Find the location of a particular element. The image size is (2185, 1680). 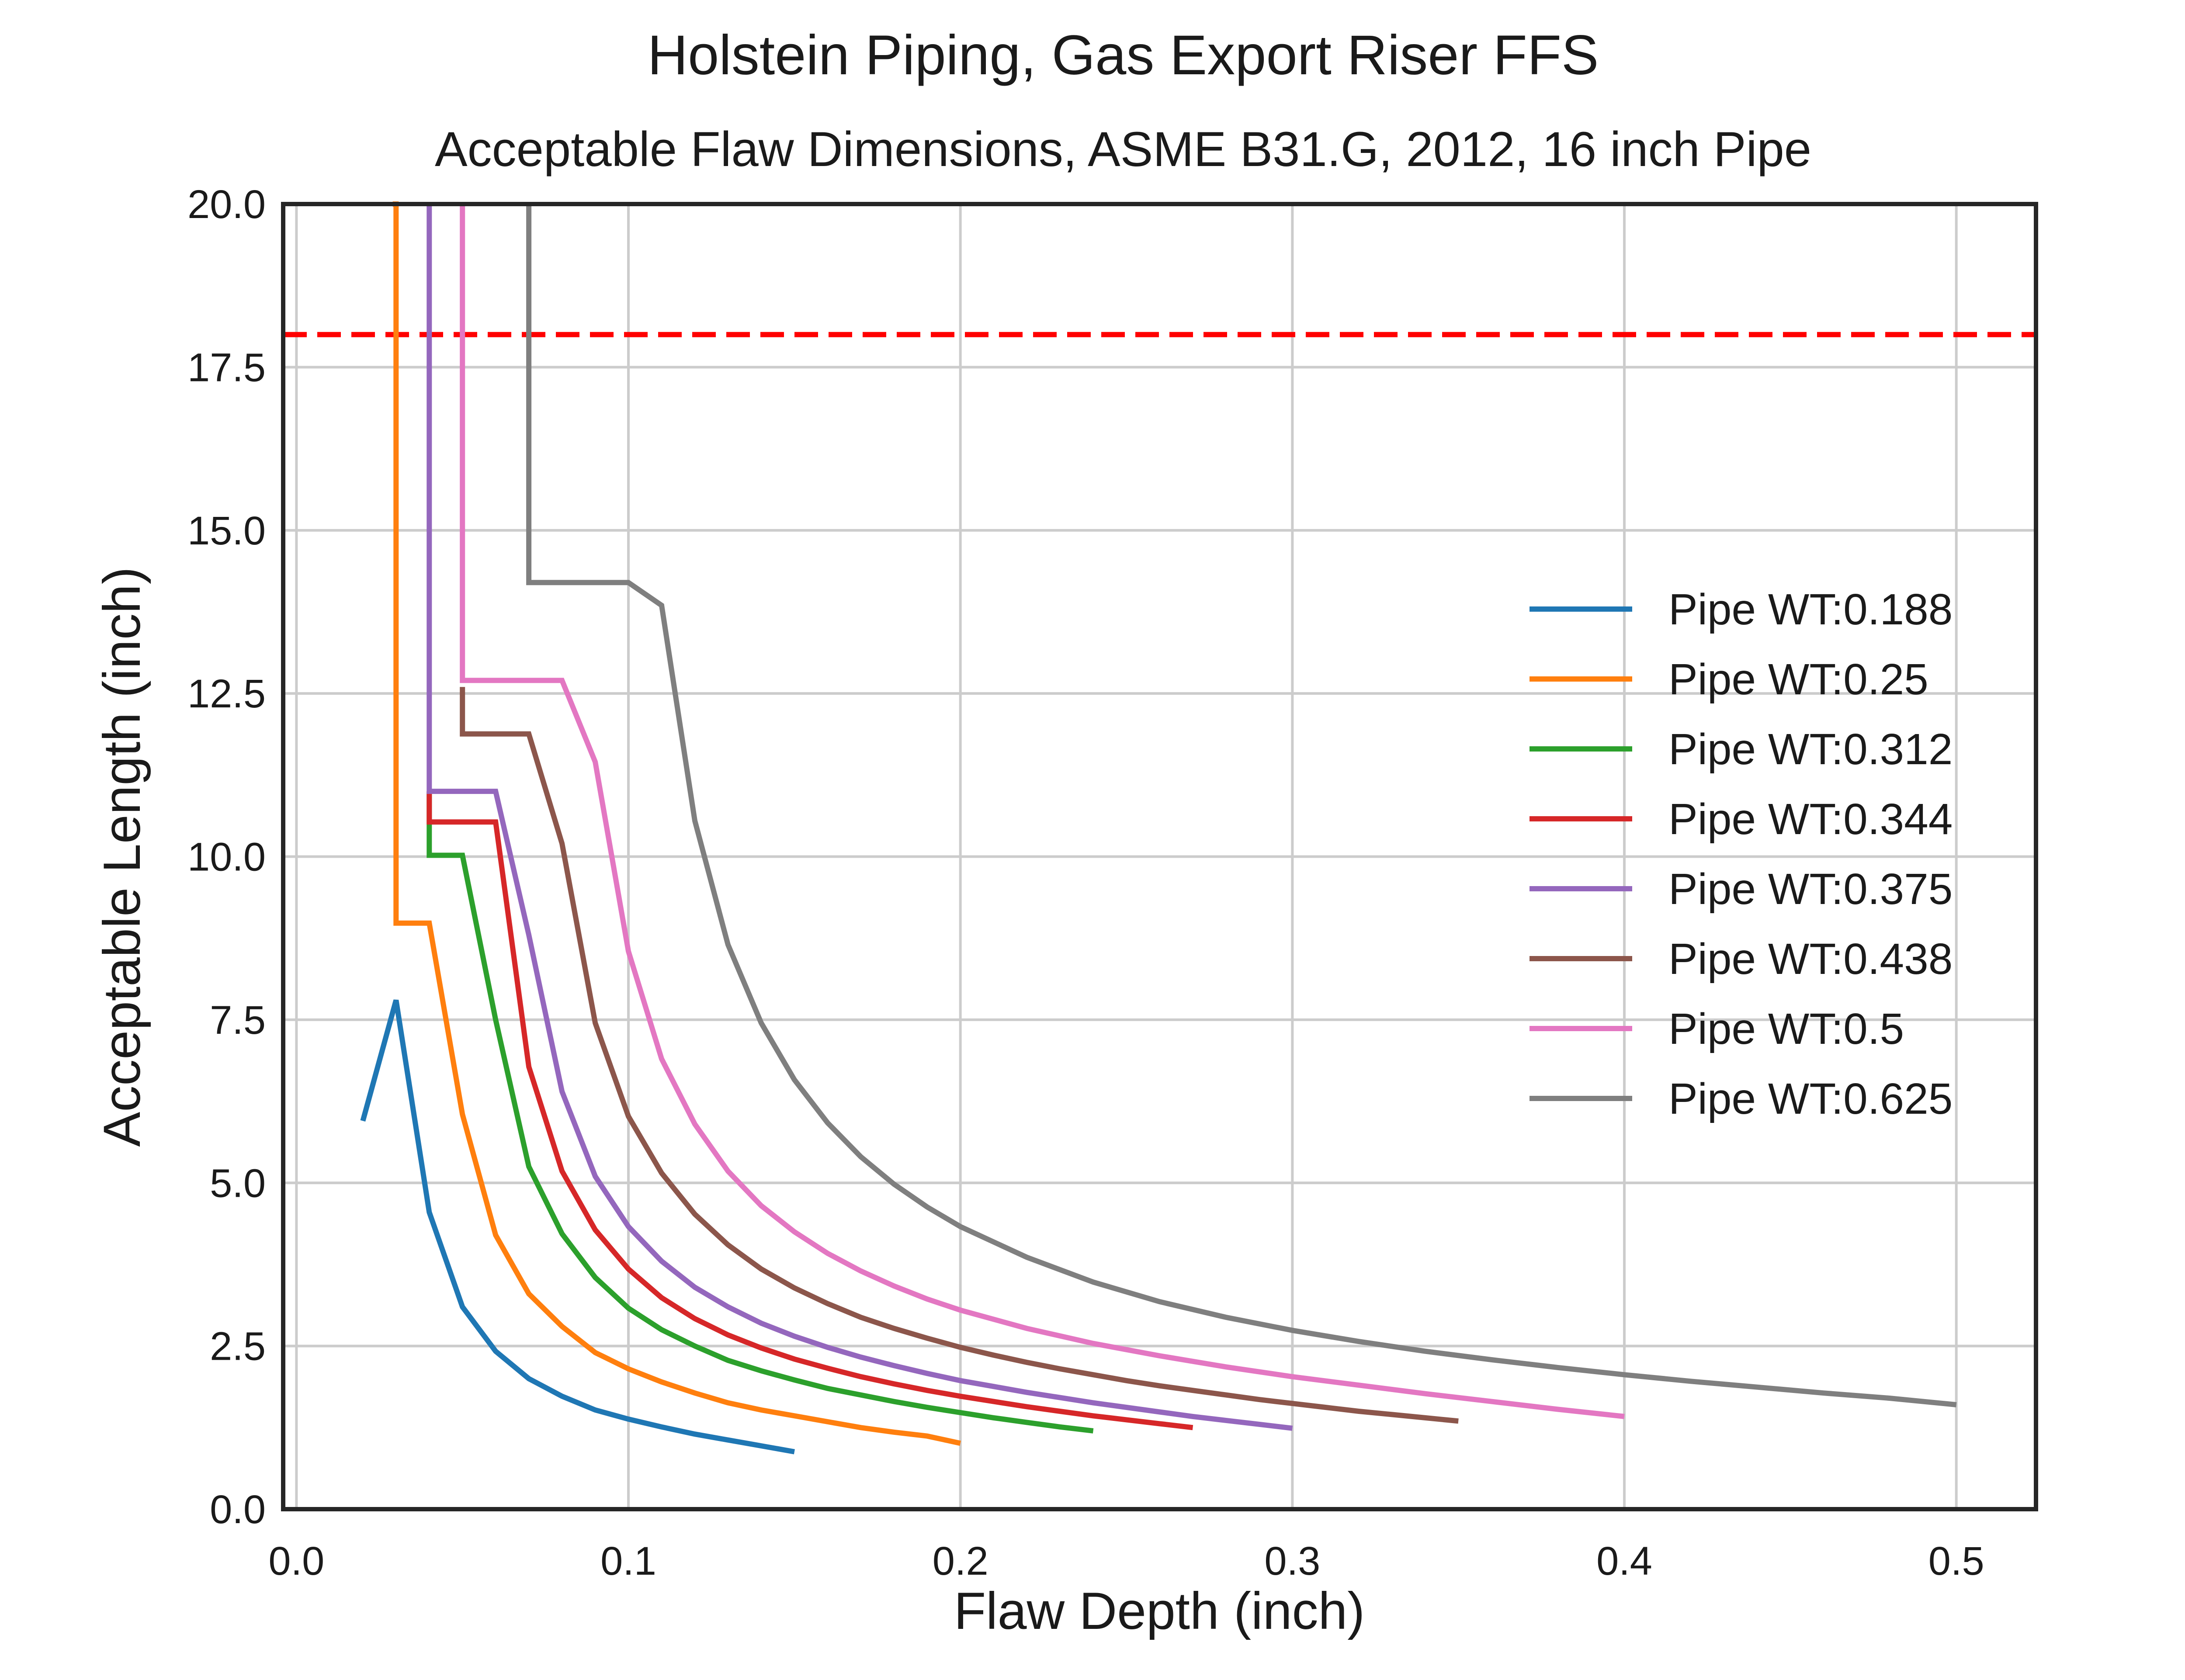

x-tick-label: 0.3 is located at coordinates (1292, 1561).